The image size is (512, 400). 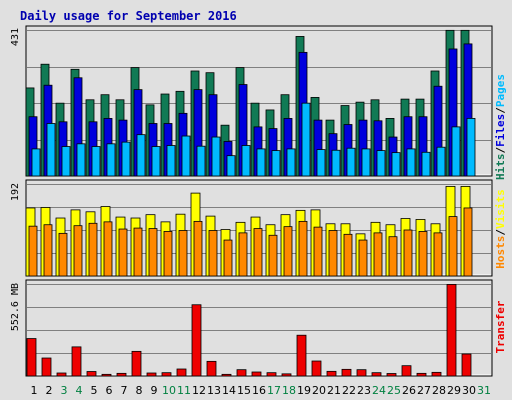 What do you see at coordinates (15, 307) in the screenshot?
I see `transfer-max-label: 552.6 MB` at bounding box center [15, 307].